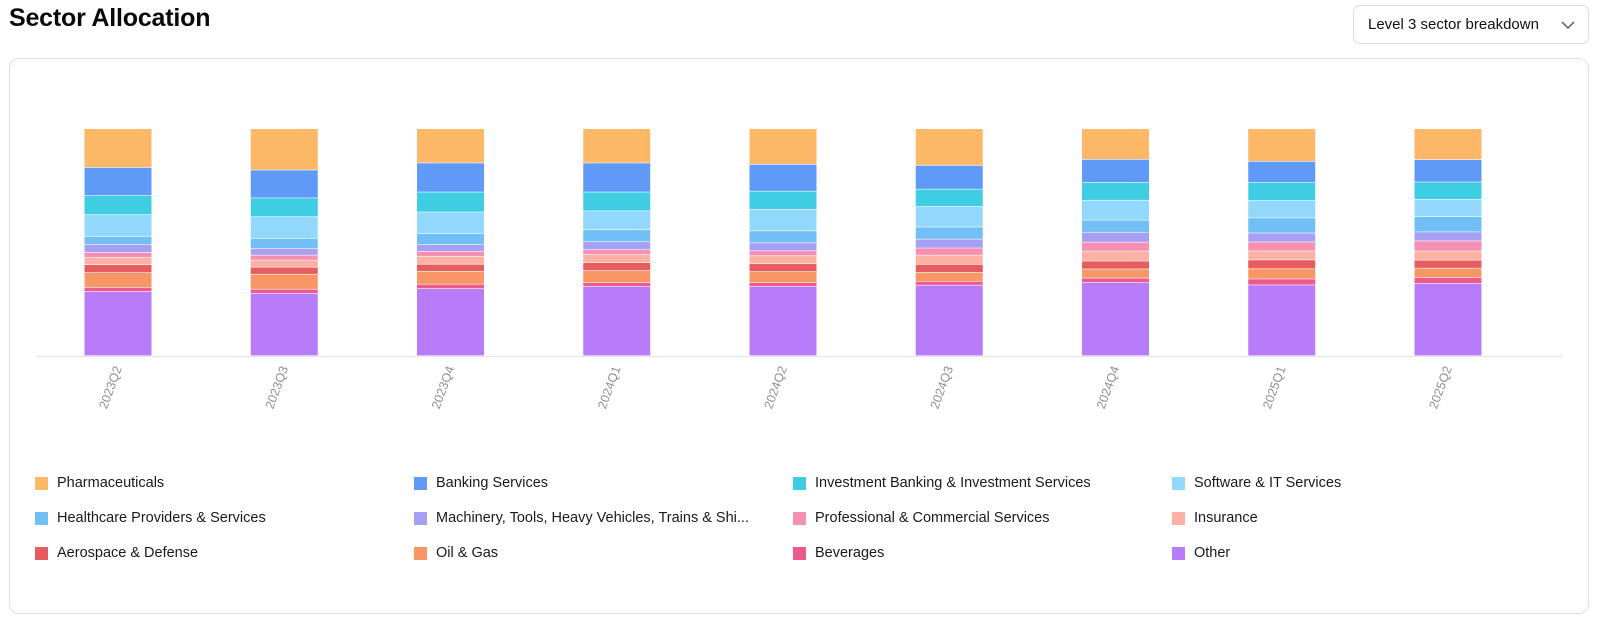 Image resolution: width=1600 pixels, height=633 pixels. I want to click on bar-segment-healthcare-providers-services-2023Q4, so click(450, 239).